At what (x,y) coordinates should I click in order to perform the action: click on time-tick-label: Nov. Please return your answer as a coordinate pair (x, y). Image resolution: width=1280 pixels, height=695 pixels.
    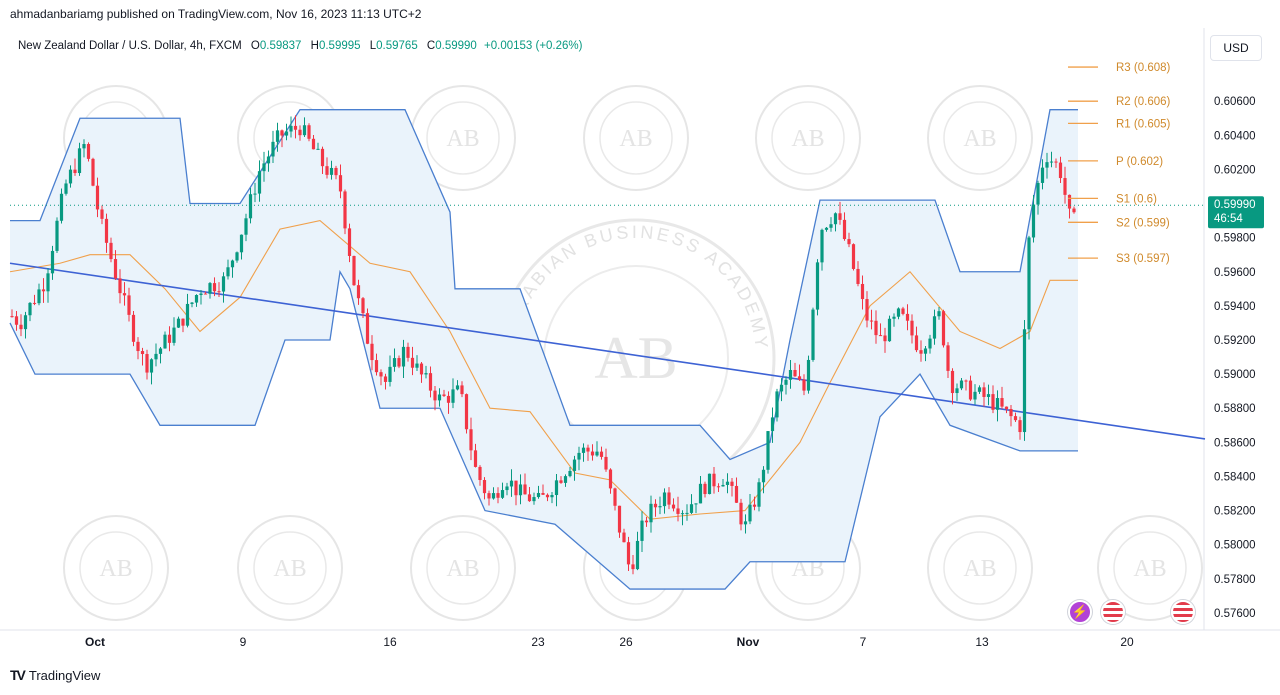
    Looking at the image, I should click on (748, 642).